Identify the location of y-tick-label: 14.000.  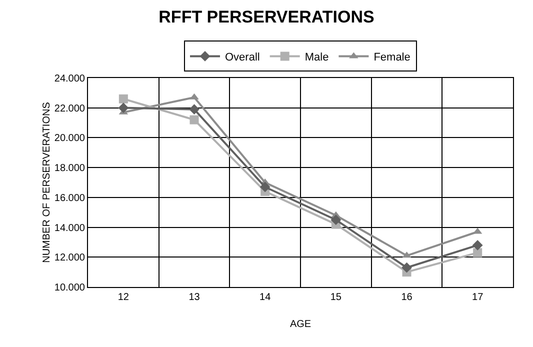
(70, 228).